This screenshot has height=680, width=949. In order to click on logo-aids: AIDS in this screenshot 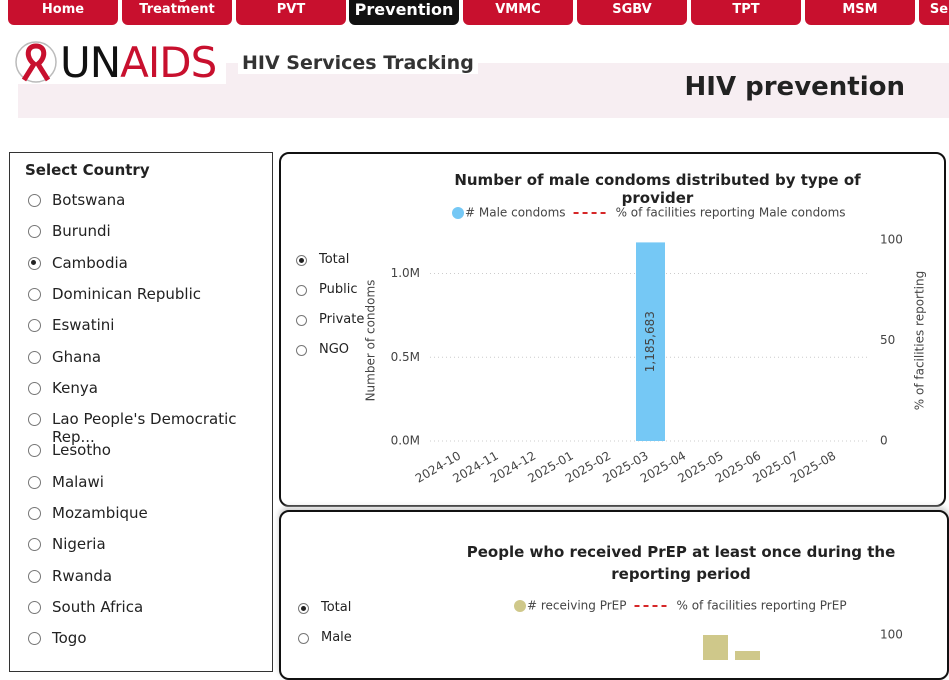, I will do `click(168, 62)`.